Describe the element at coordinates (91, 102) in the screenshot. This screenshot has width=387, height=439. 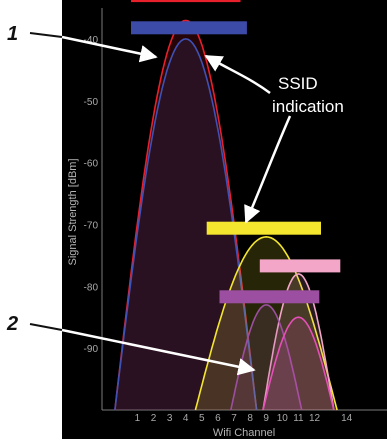
I see `y-tick-50: -50` at that location.